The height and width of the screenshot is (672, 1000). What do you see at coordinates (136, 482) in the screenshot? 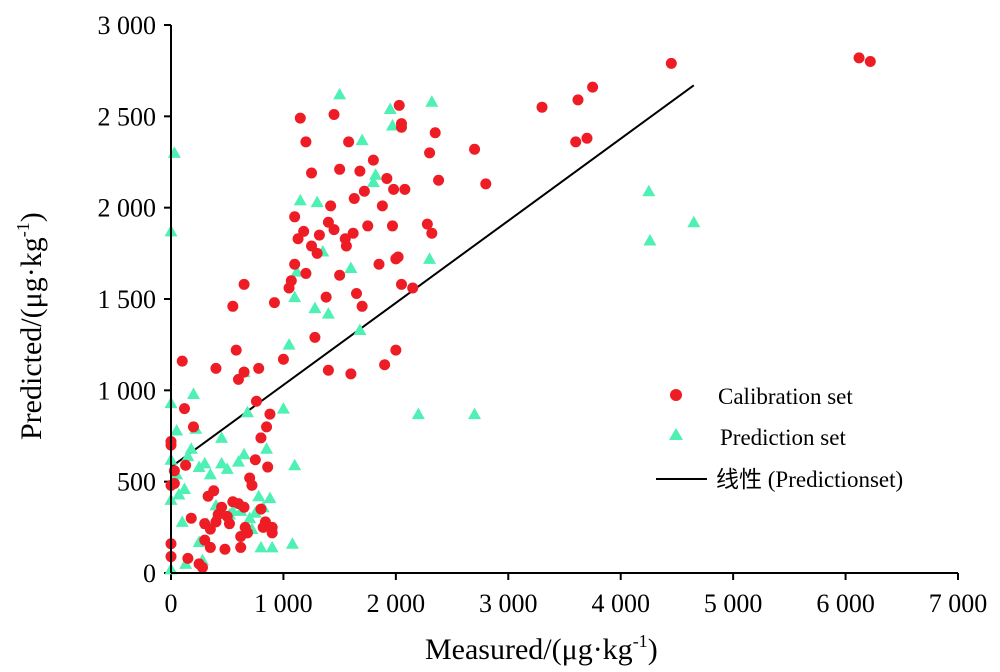
I see `y-tick-label: 500` at bounding box center [136, 482].